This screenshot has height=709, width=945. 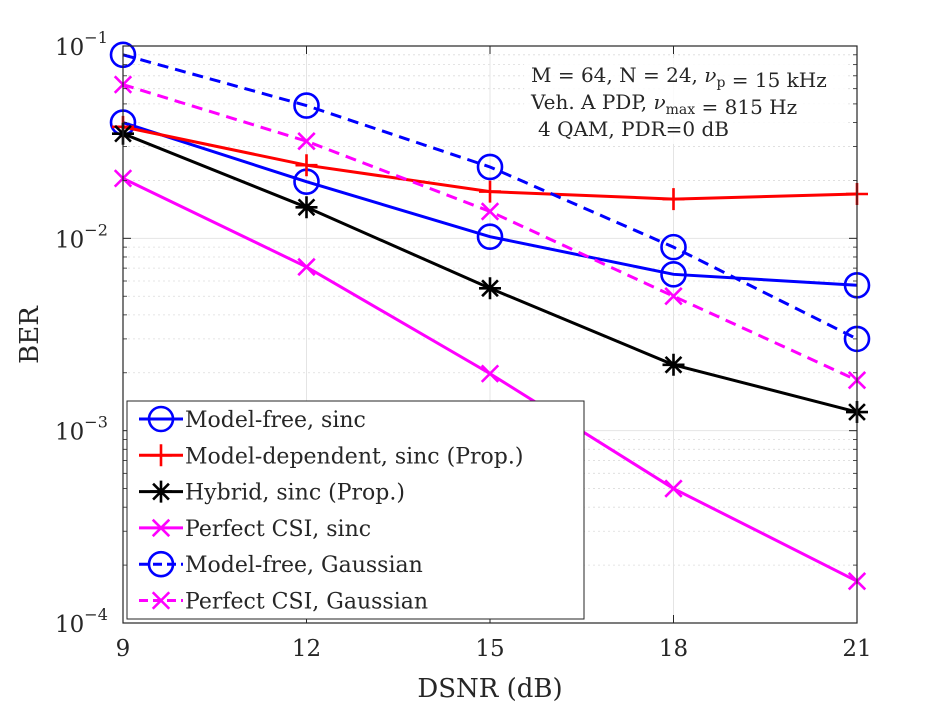 I want to click on legend-item: Perfect CSI, Gaussian, so click(x=283, y=602).